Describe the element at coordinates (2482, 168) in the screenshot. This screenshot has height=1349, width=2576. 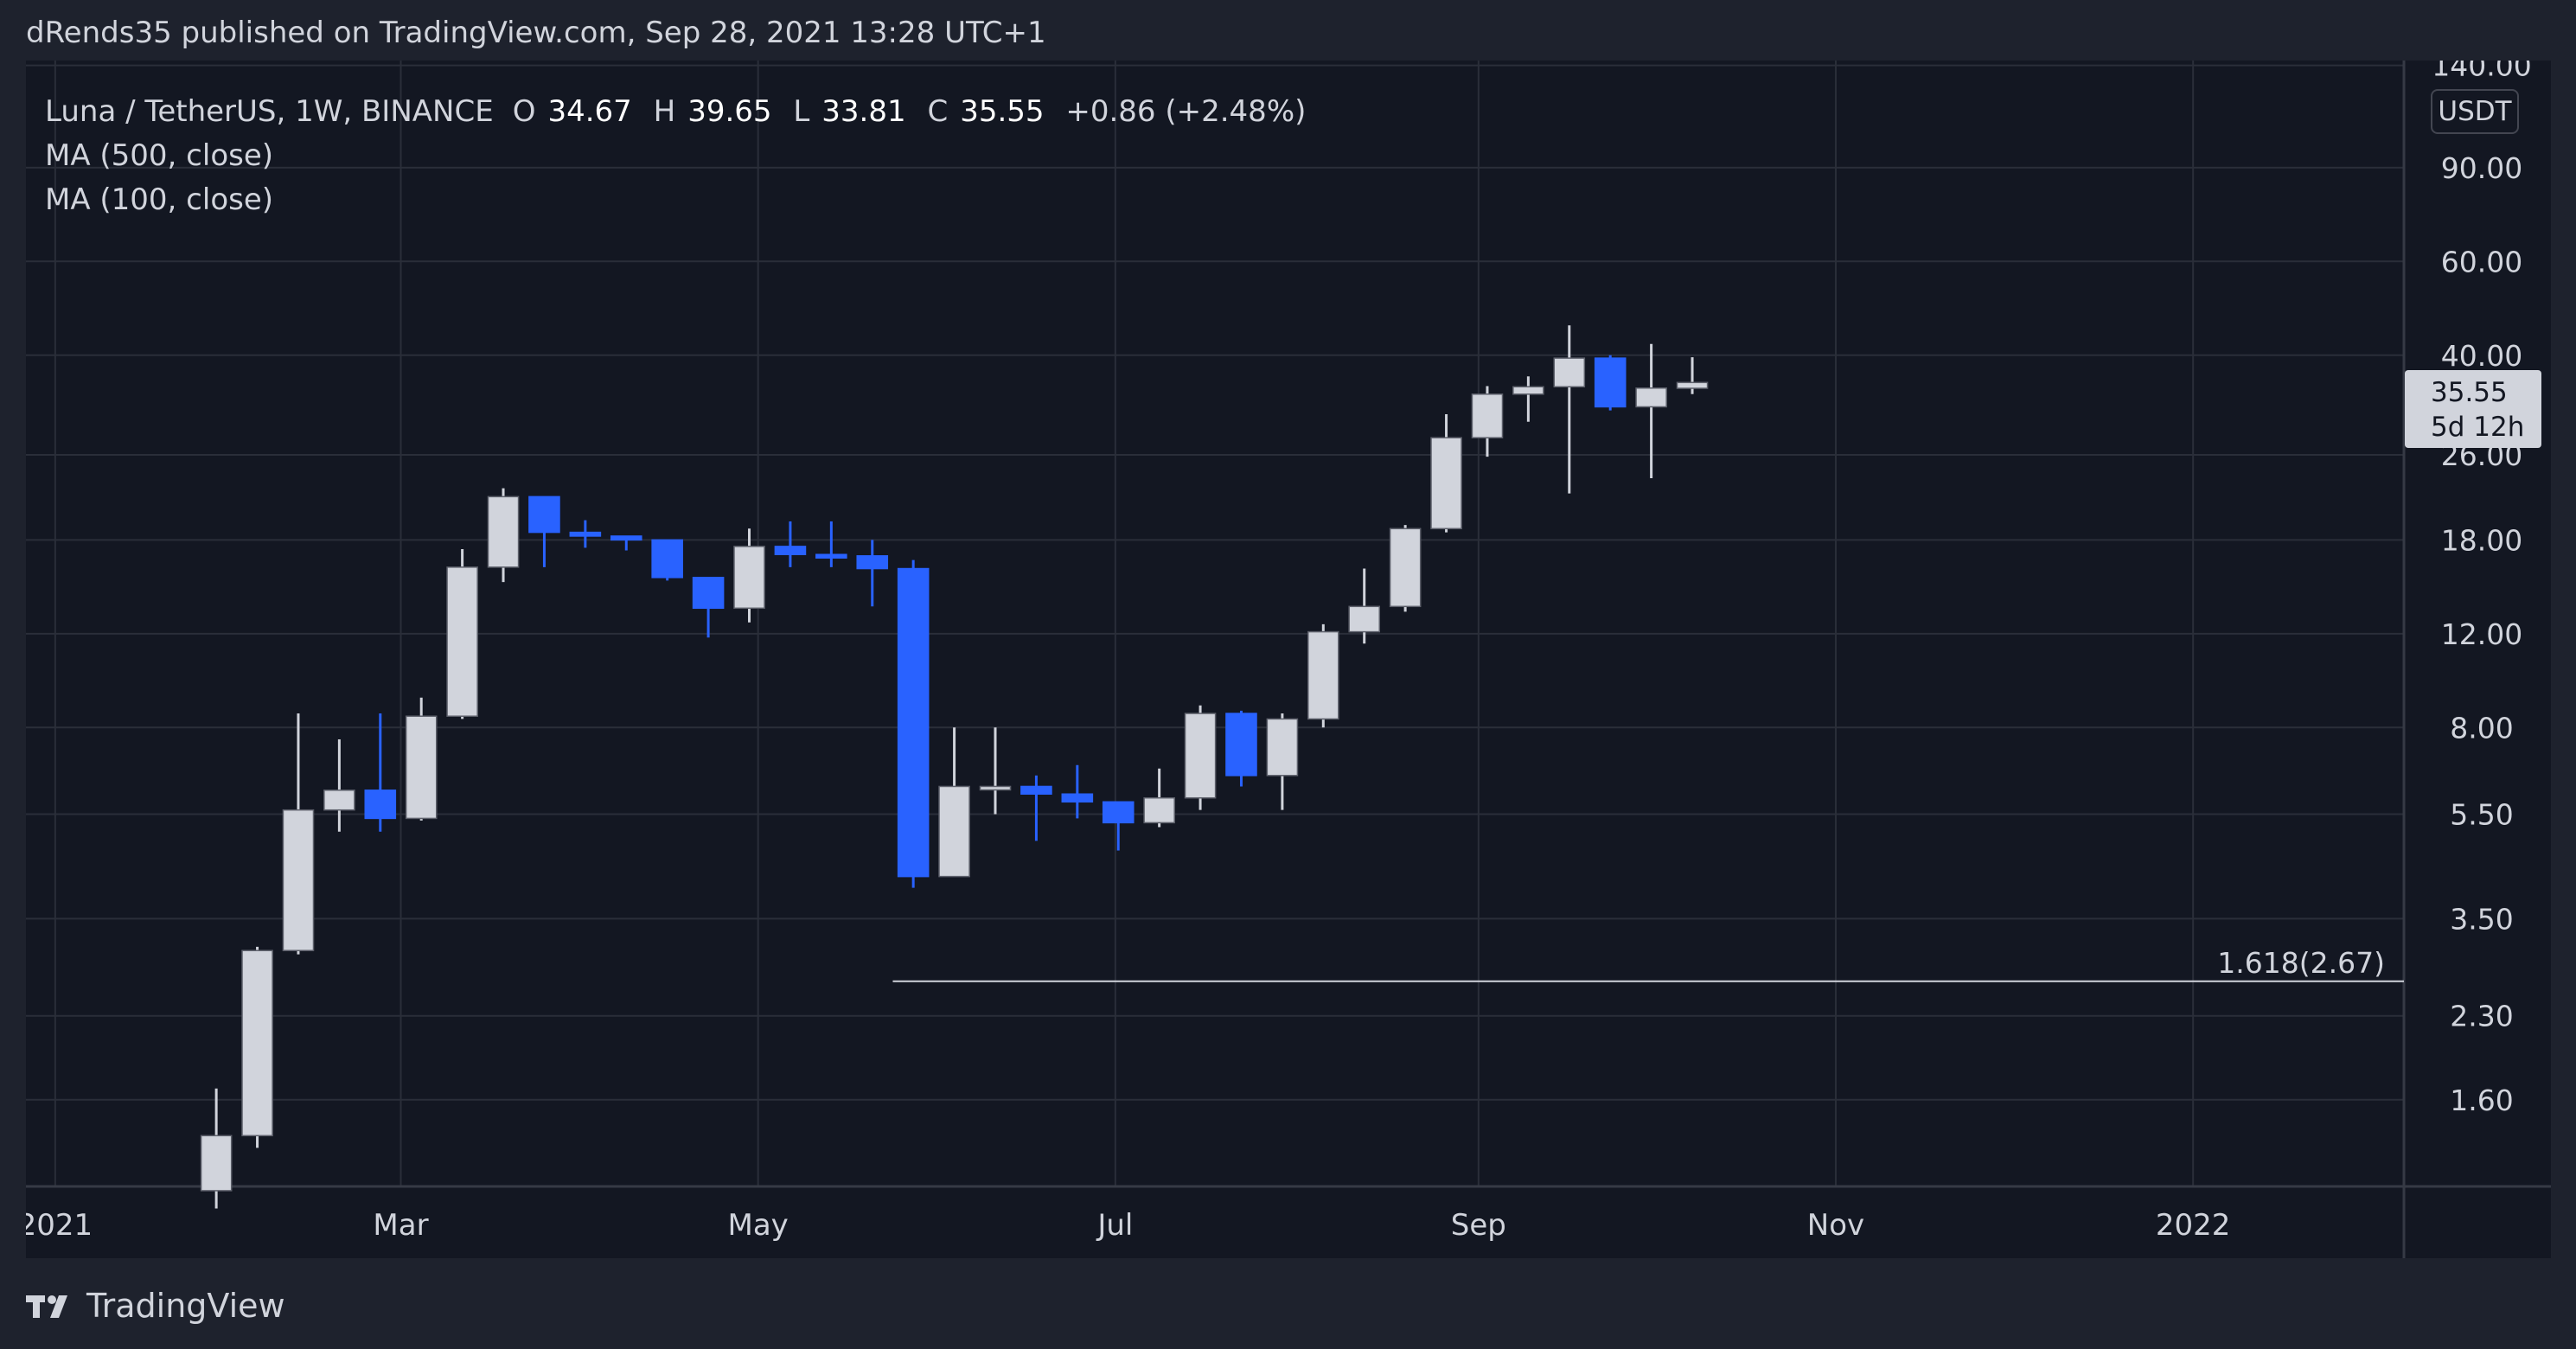
I see `price-axis-label: 90.00` at that location.